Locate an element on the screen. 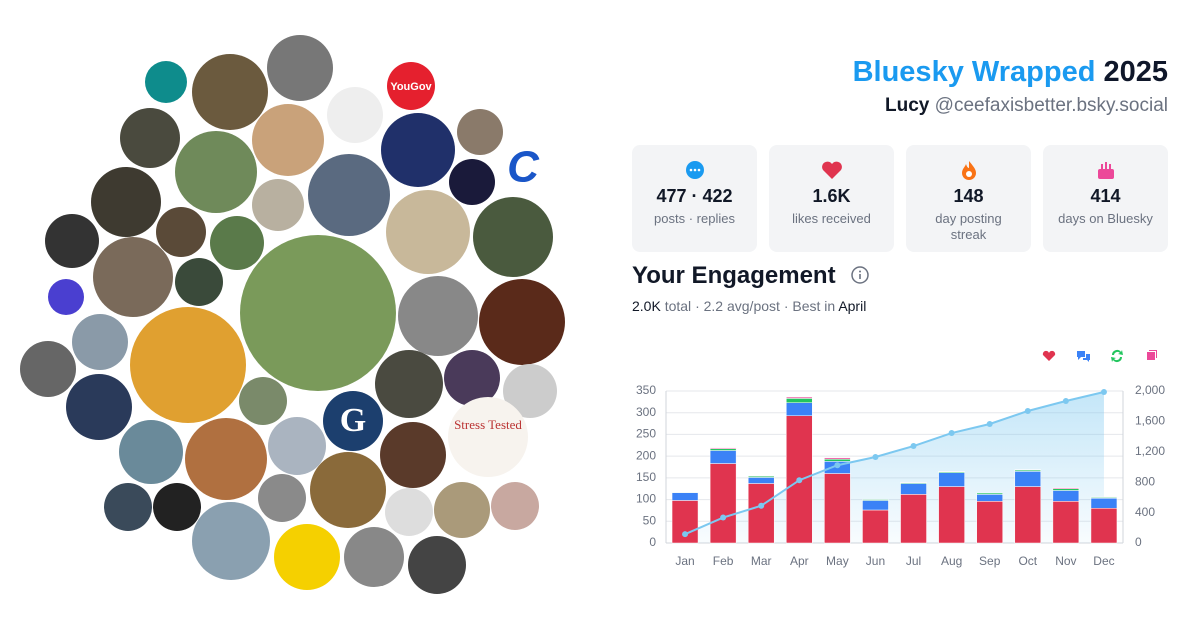 This screenshot has width=1200, height=630. x-tick-label: Dec is located at coordinates (1103, 561).